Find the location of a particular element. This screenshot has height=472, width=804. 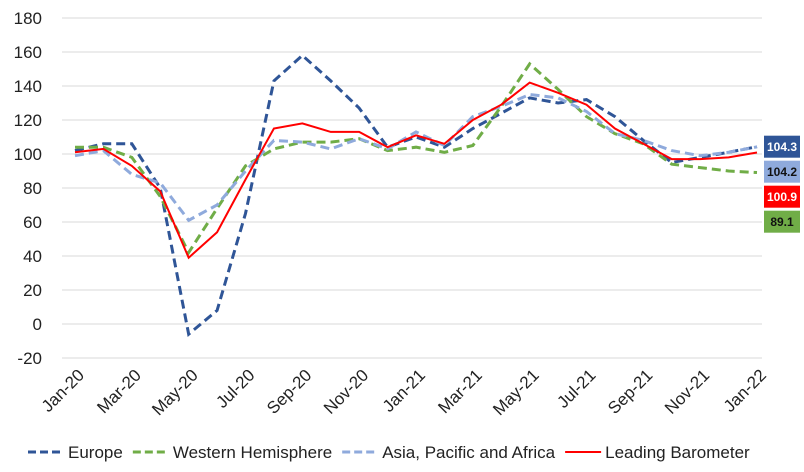

legend-label: Western Hemisphere is located at coordinates (252, 452).